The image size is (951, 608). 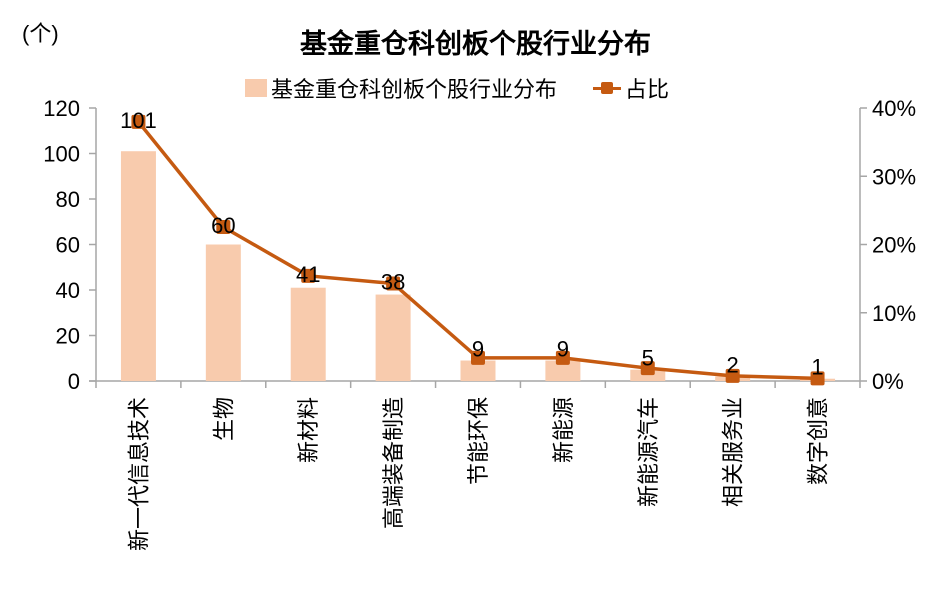 What do you see at coordinates (607, 88) in the screenshot?
I see `line-marker-icon` at bounding box center [607, 88].